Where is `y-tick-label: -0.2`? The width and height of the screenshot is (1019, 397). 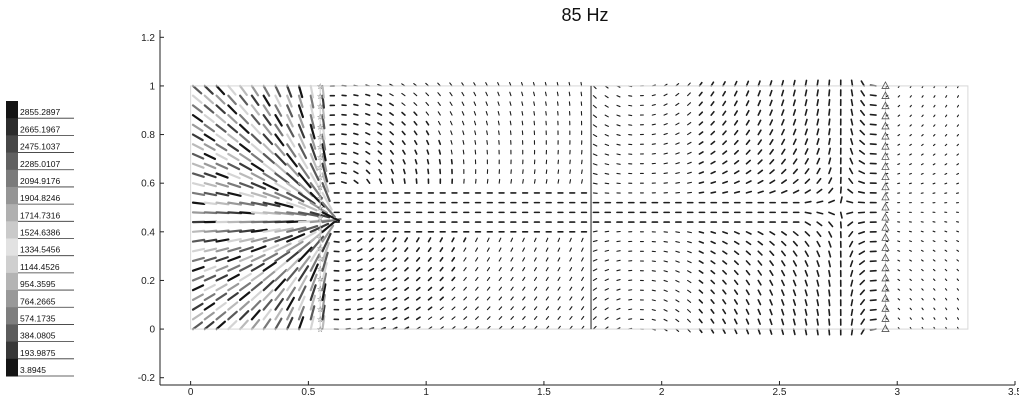
y-tick-label: -0.2 is located at coordinates (147, 378).